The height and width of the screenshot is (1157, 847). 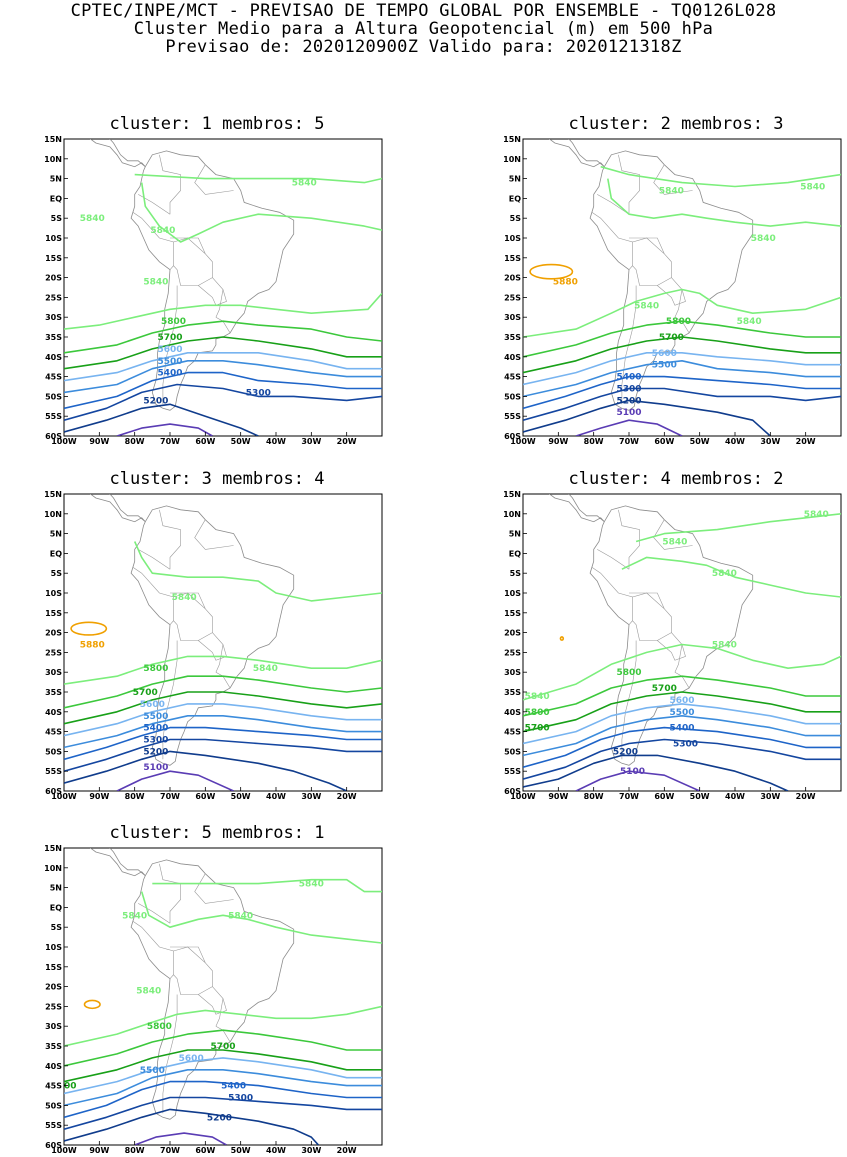 What do you see at coordinates (515, 553) in the screenshot?
I see `lat-label: EQ` at bounding box center [515, 553].